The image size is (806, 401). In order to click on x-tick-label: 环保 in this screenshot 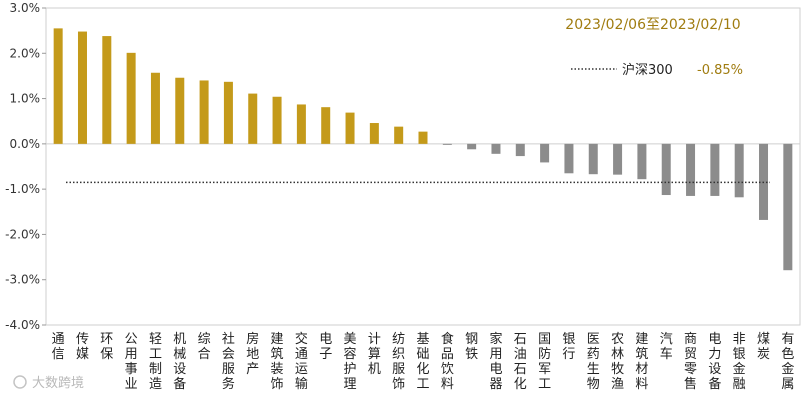, I will do `click(106, 347)`.